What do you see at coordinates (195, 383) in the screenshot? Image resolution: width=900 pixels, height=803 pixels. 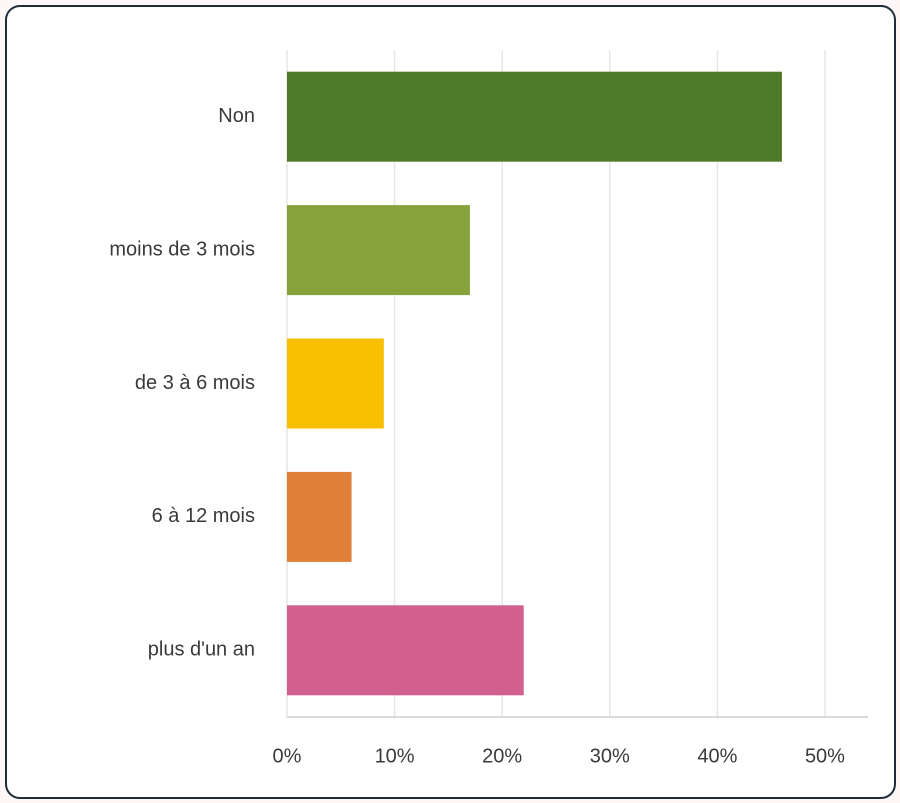 I see `y-tick-label: de 3 à 6 mois` at bounding box center [195, 383].